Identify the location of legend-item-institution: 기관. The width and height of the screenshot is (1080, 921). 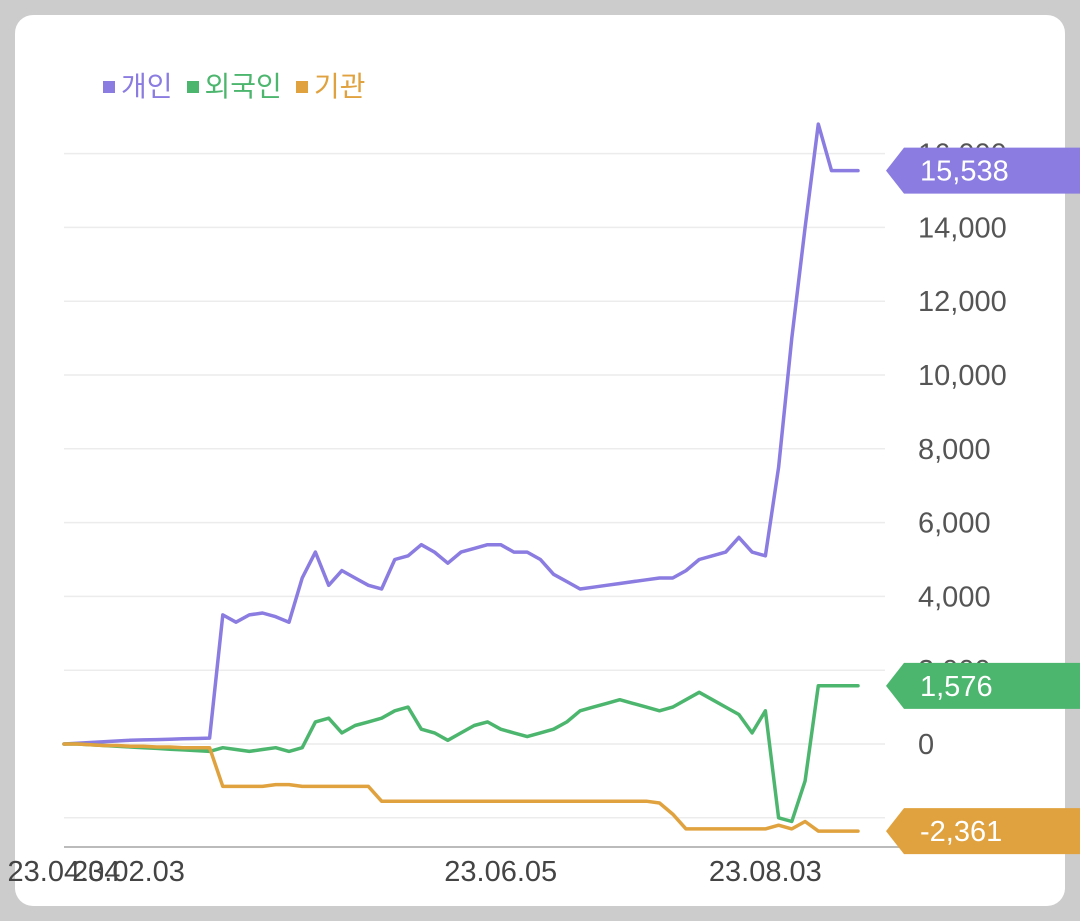
(330, 87).